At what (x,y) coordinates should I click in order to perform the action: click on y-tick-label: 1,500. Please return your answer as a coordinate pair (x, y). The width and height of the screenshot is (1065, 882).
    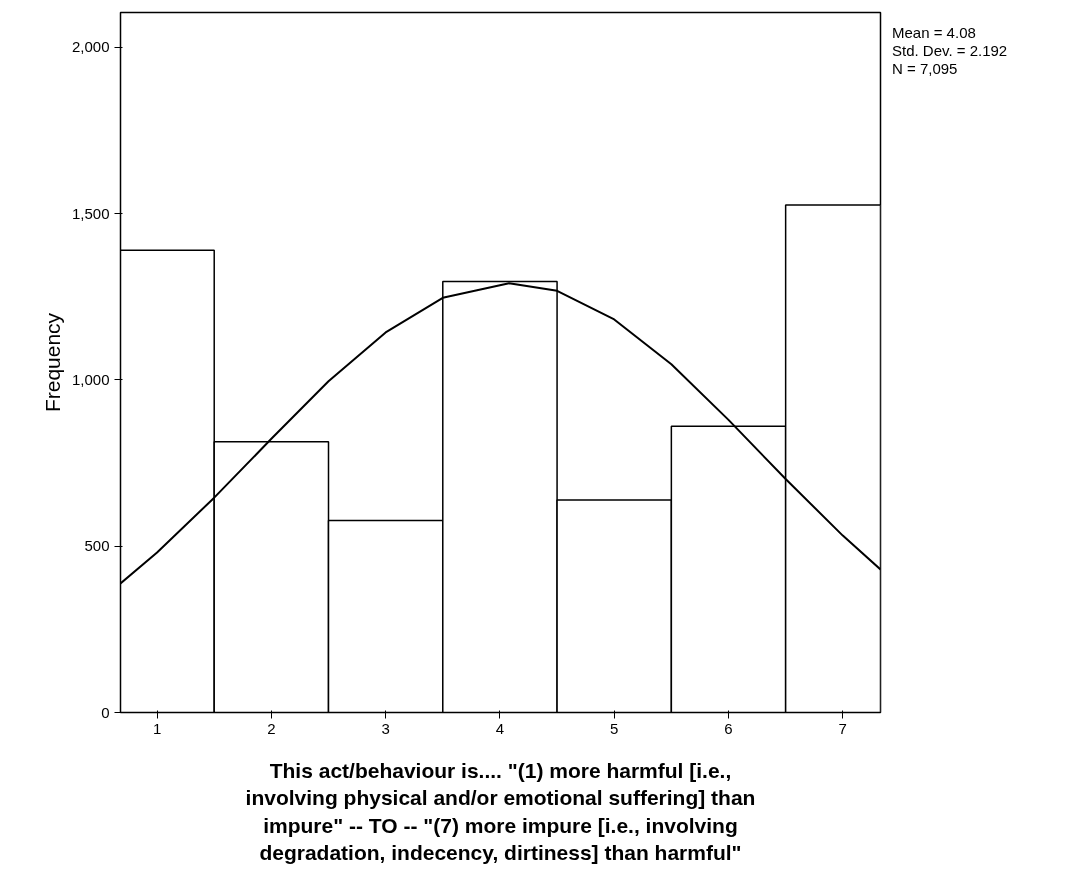
    Looking at the image, I should click on (90, 213).